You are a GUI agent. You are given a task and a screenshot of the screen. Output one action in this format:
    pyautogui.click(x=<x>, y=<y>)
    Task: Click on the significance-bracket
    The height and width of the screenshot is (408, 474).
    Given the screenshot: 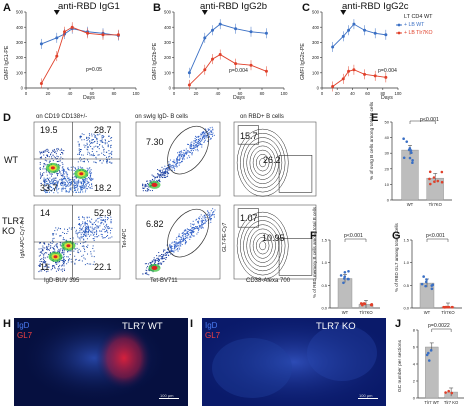 What is the action you would take?
    pyautogui.click(x=437, y=240)
    